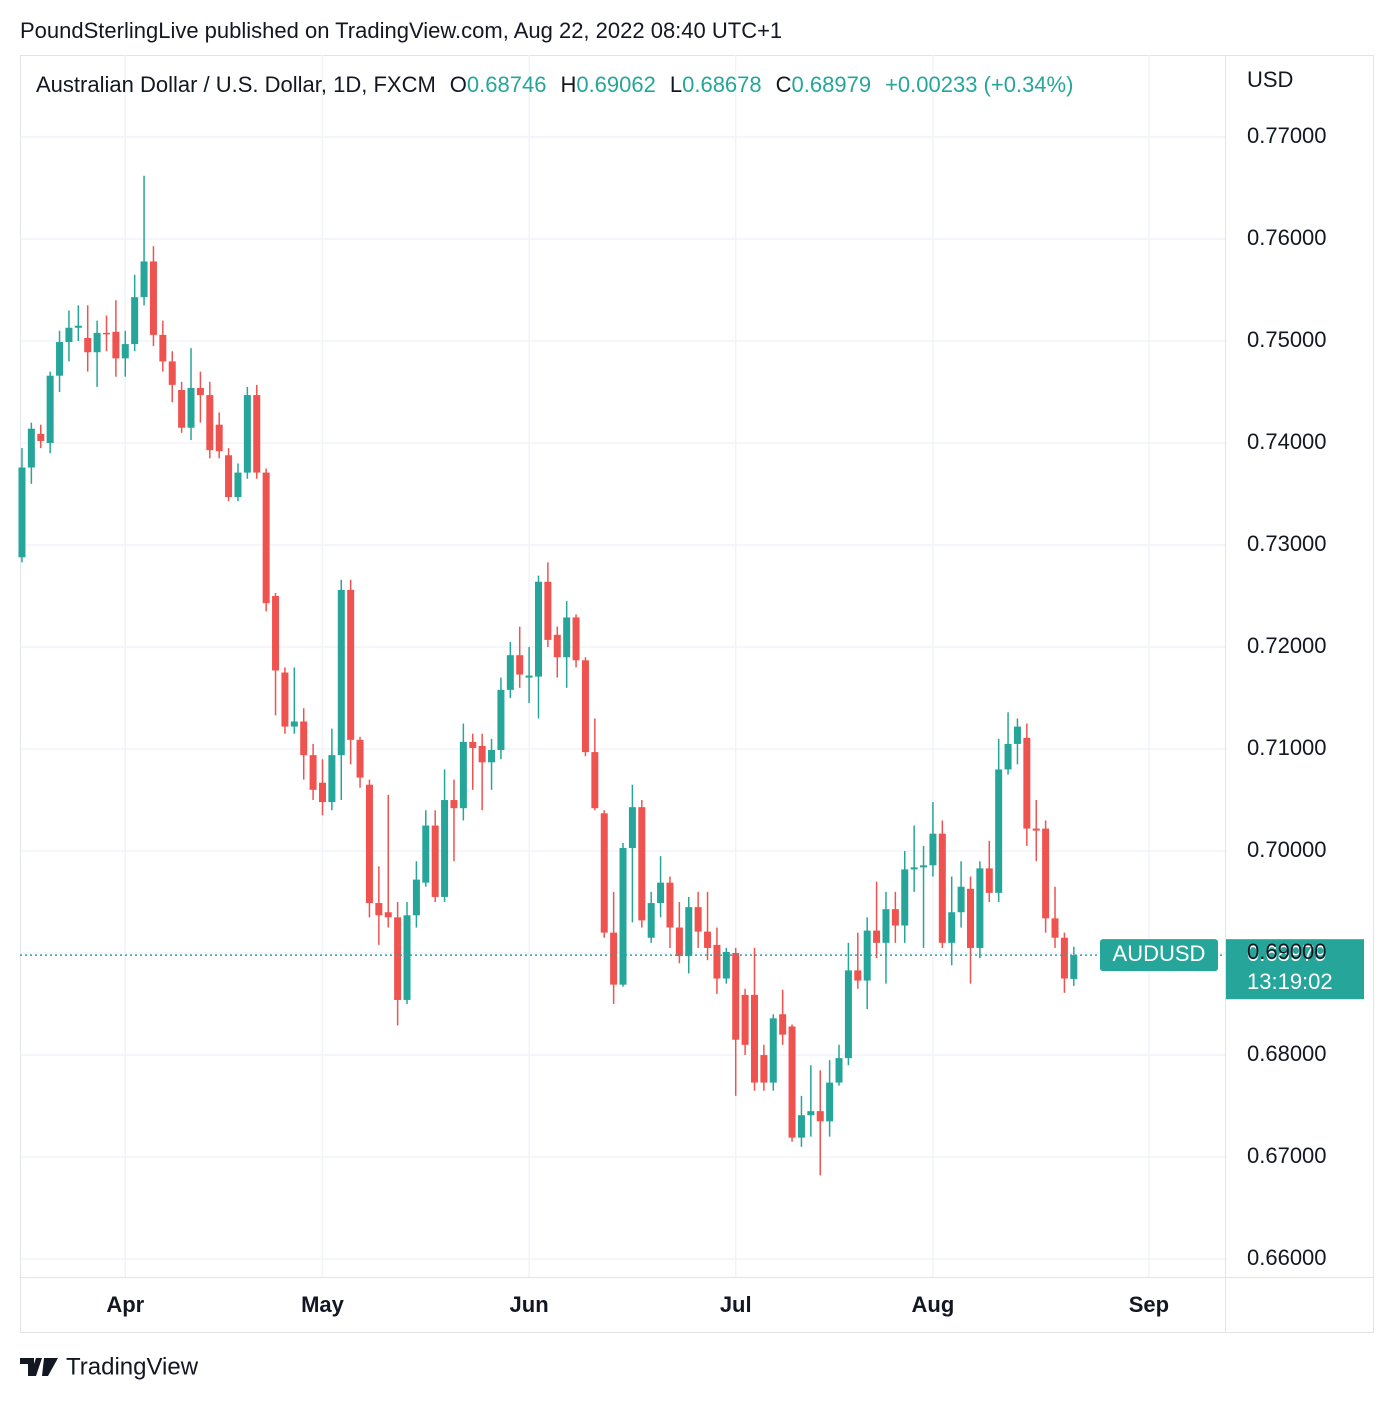 The height and width of the screenshot is (1402, 1394). Describe the element at coordinates (132, 1366) in the screenshot. I see `footer-brand: TradingView` at that location.